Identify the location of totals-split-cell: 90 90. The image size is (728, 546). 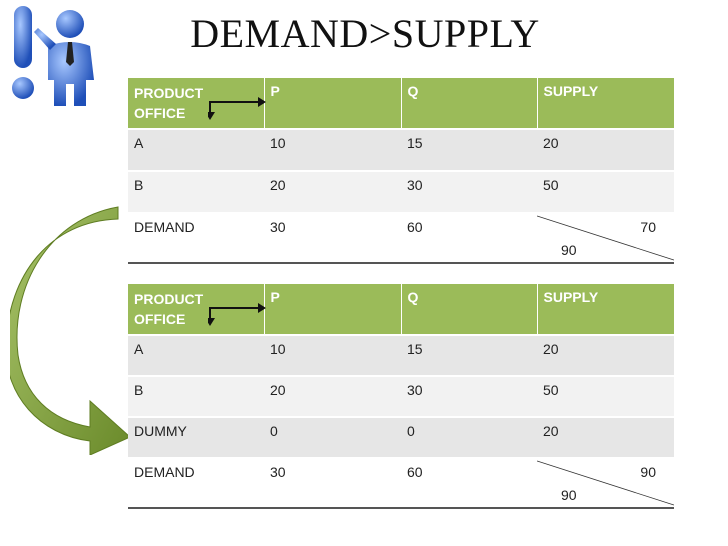
(605, 483).